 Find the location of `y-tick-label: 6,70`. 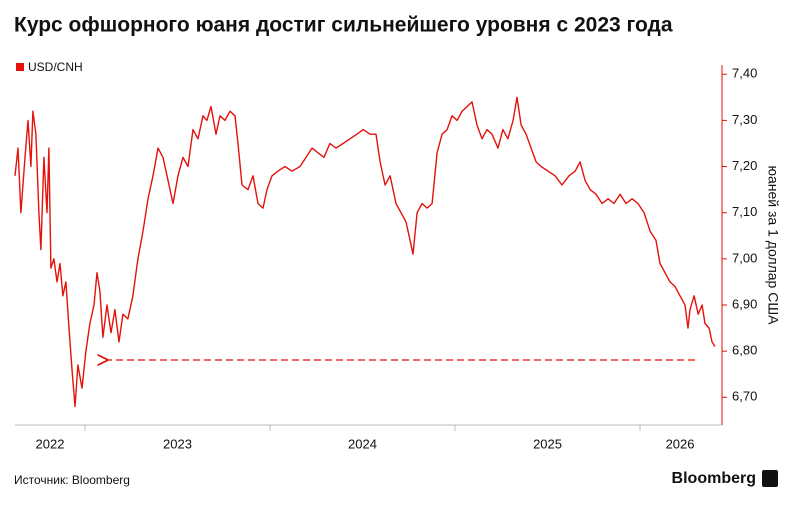

y-tick-label: 6,70 is located at coordinates (744, 396).